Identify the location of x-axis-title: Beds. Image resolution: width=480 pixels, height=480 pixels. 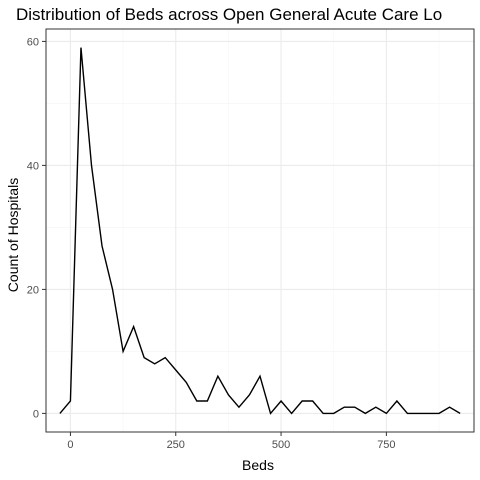
(258, 465).